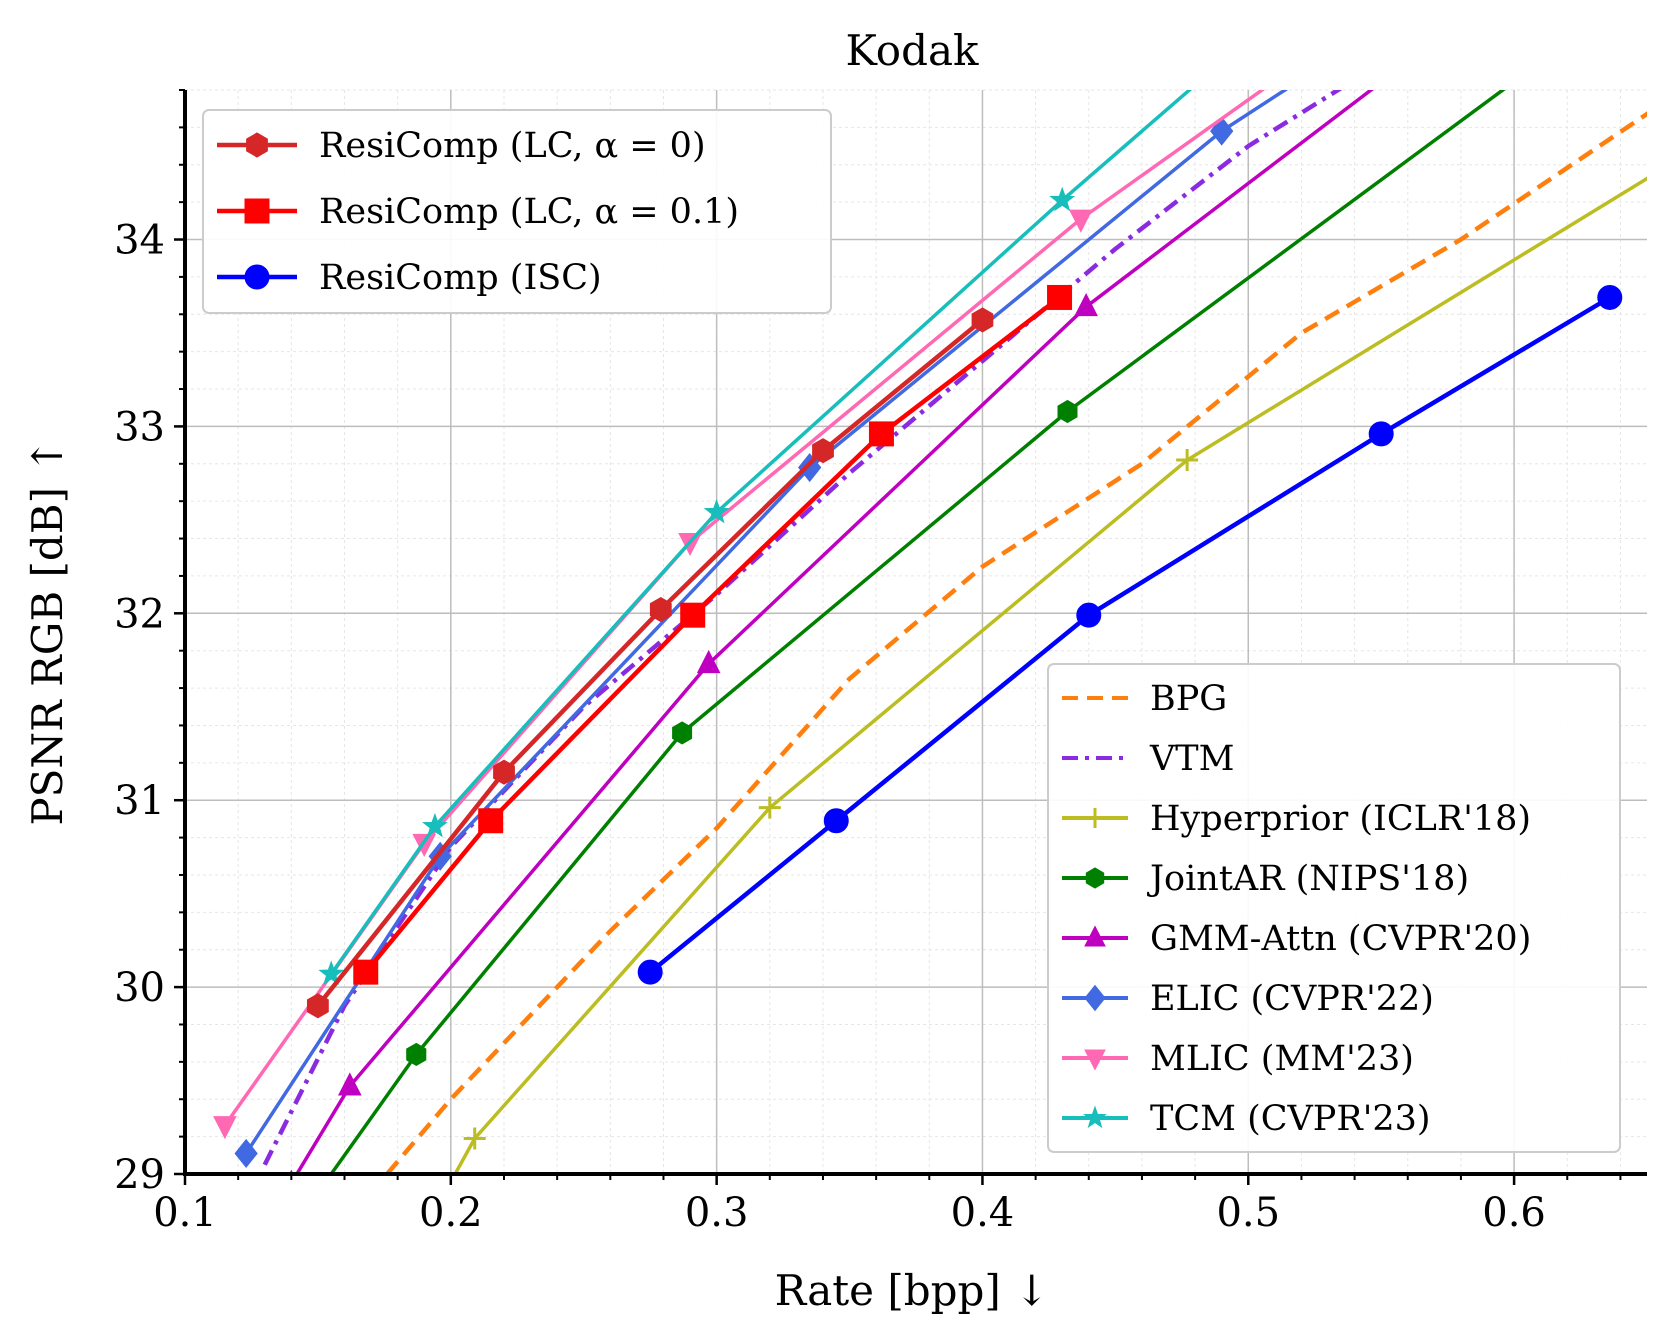  I want to click on legend-entry-vtm: VTM, so click(1148, 759).